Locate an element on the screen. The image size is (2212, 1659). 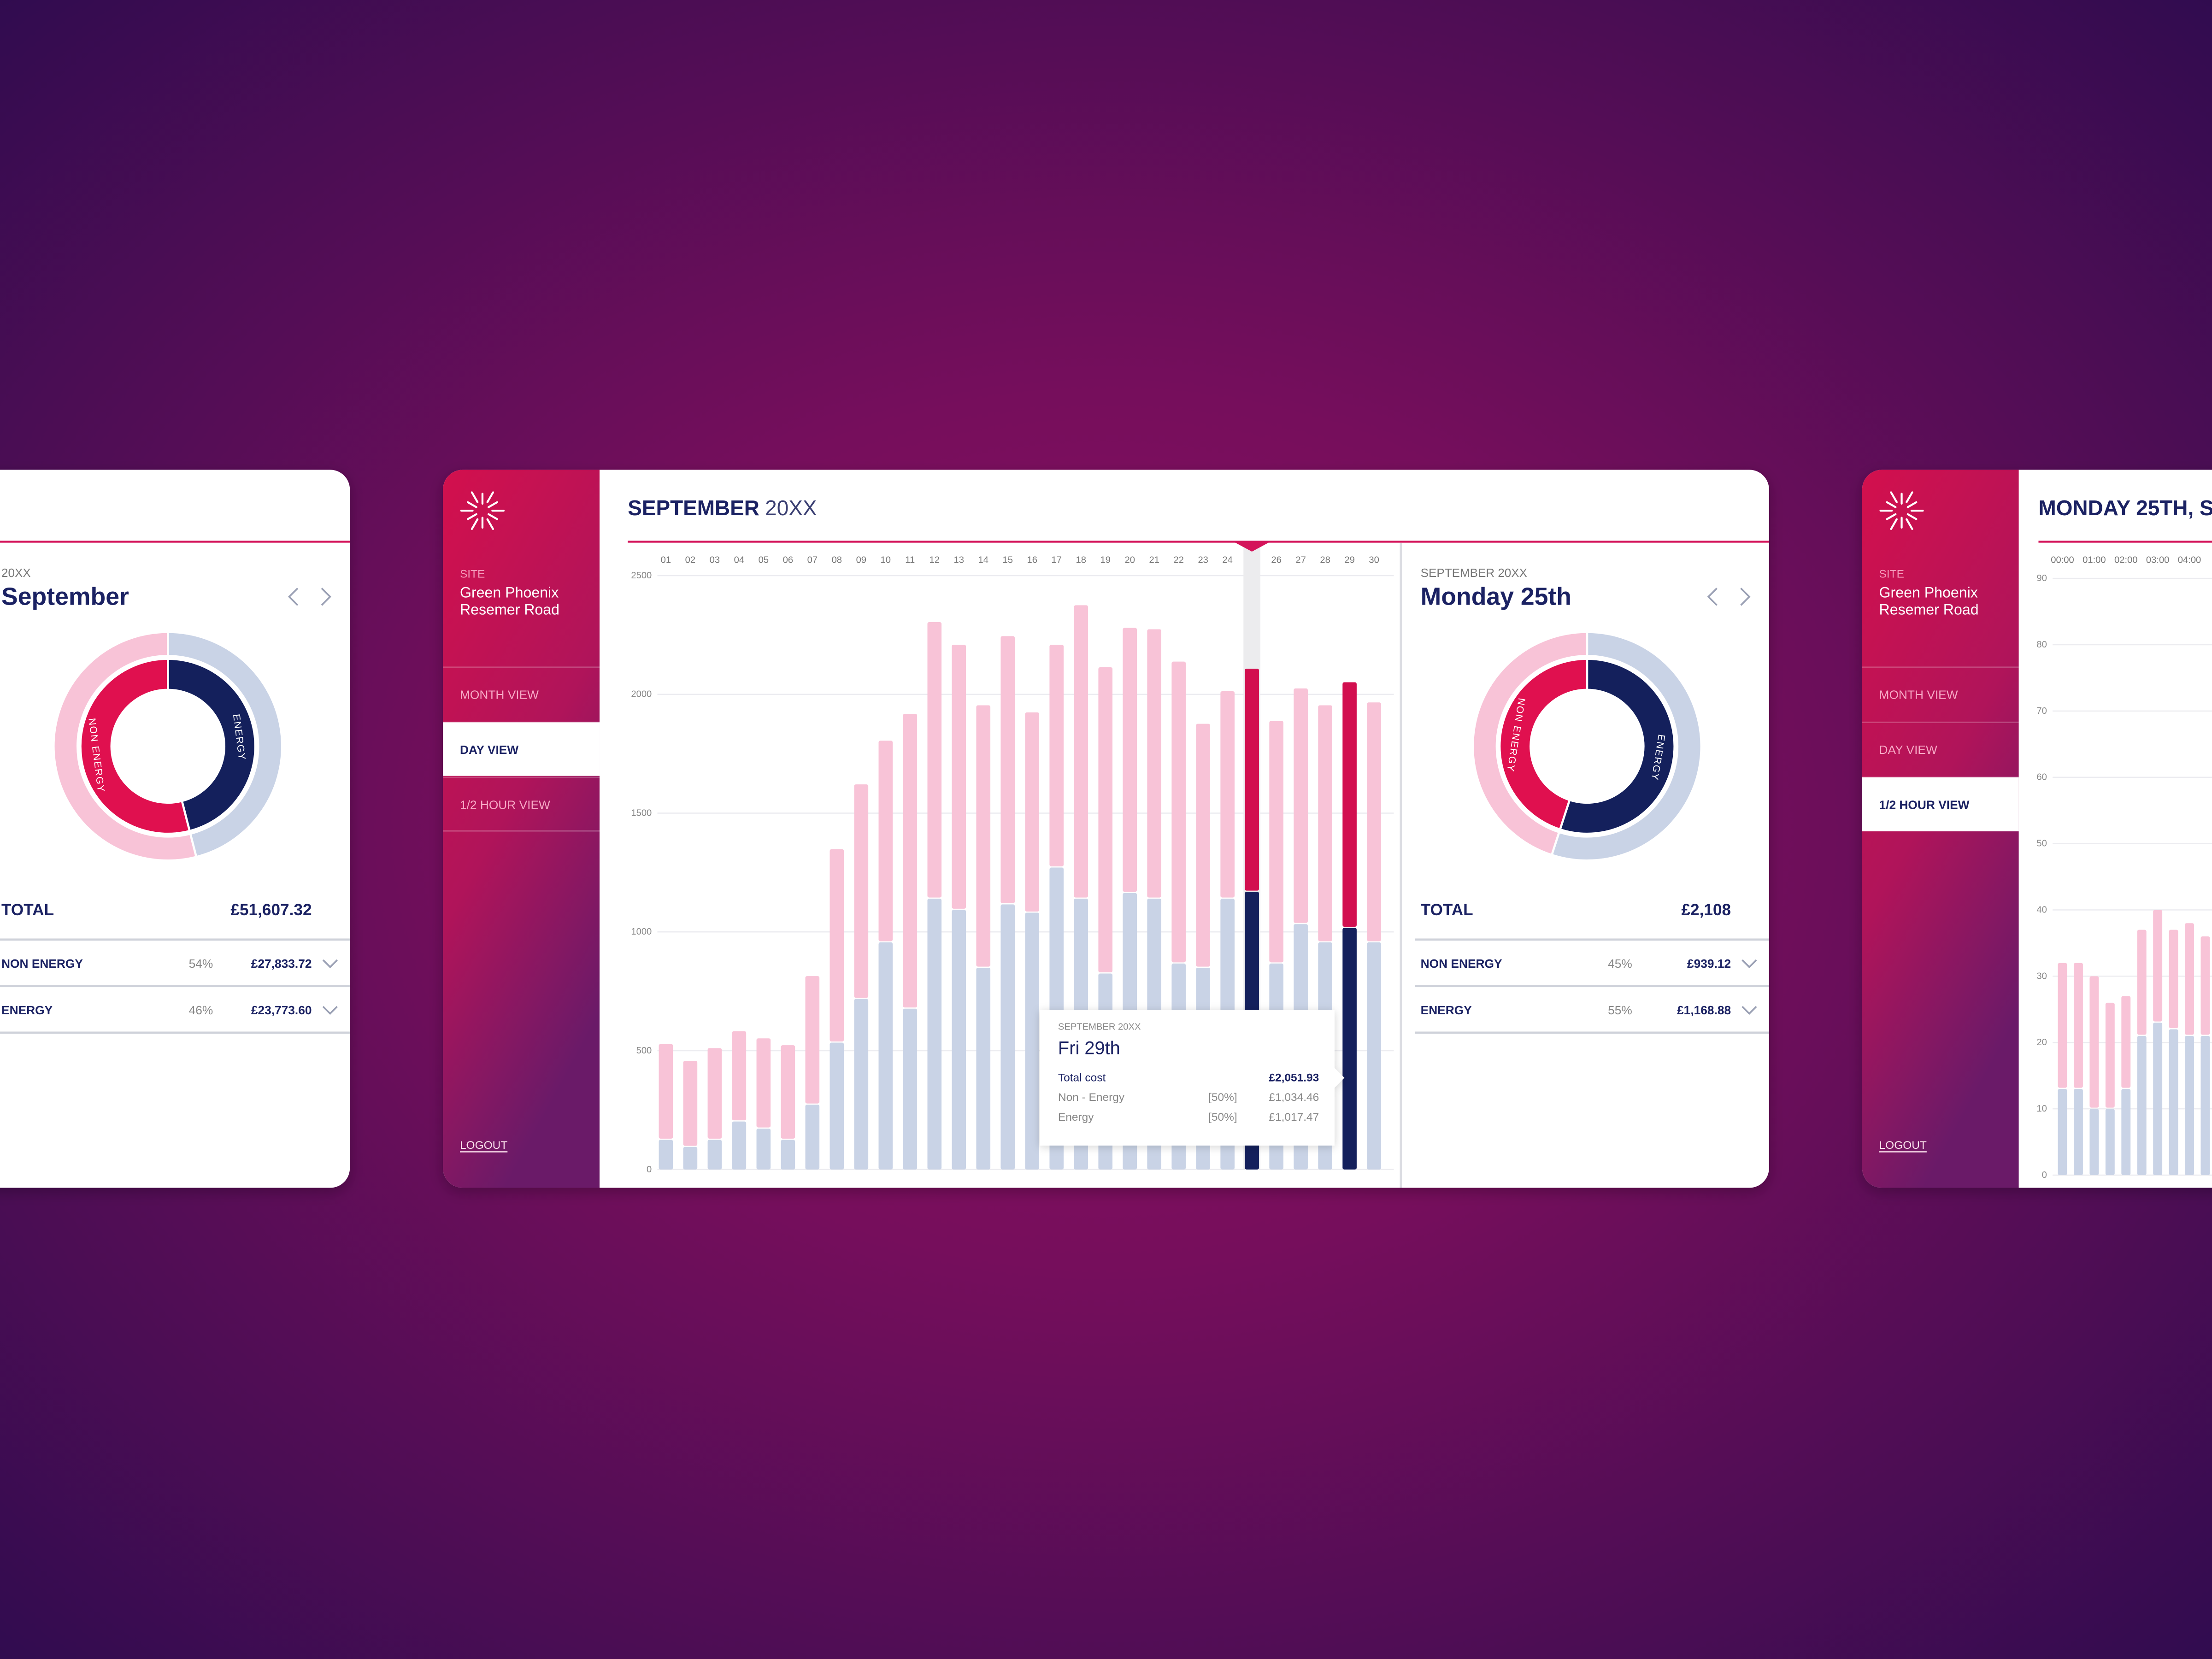
x-tick-label: 12 is located at coordinates (935, 560).